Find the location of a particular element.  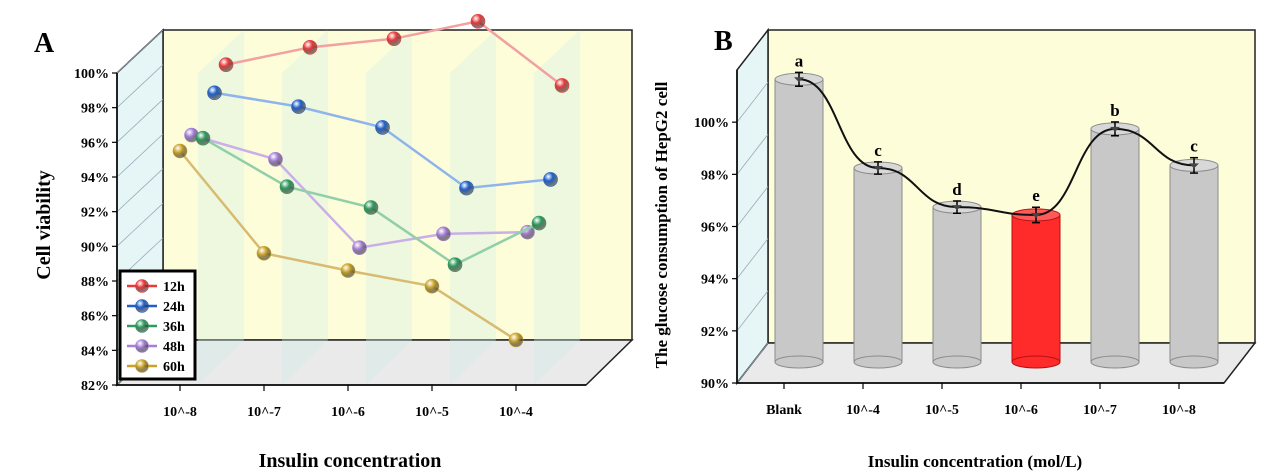

panel-a-label: A is located at coordinates (44, 43).